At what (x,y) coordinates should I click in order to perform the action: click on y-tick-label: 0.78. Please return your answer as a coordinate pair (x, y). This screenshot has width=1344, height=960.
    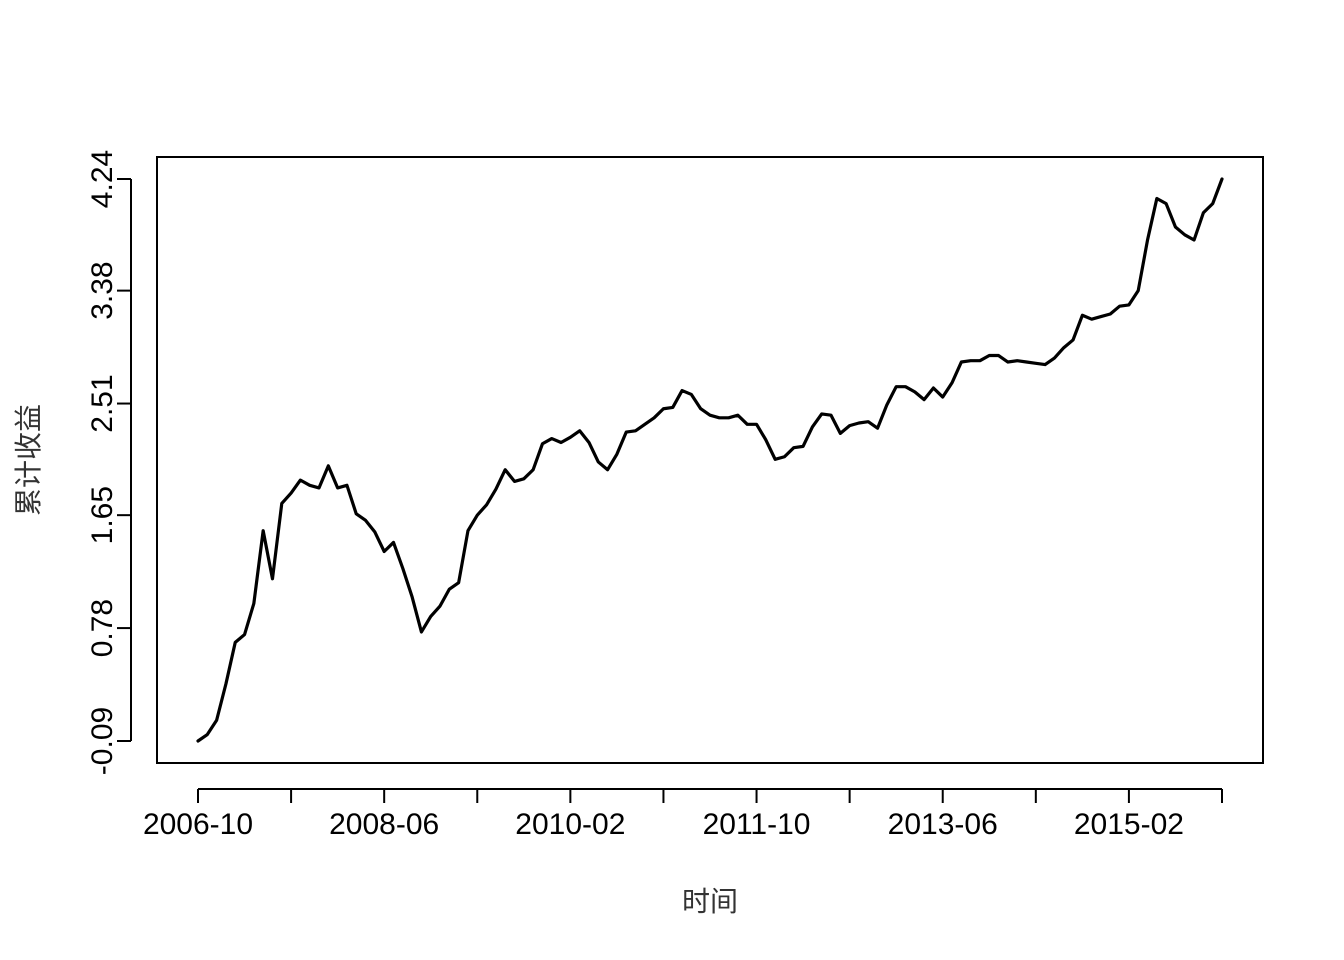
    Looking at the image, I should click on (102, 628).